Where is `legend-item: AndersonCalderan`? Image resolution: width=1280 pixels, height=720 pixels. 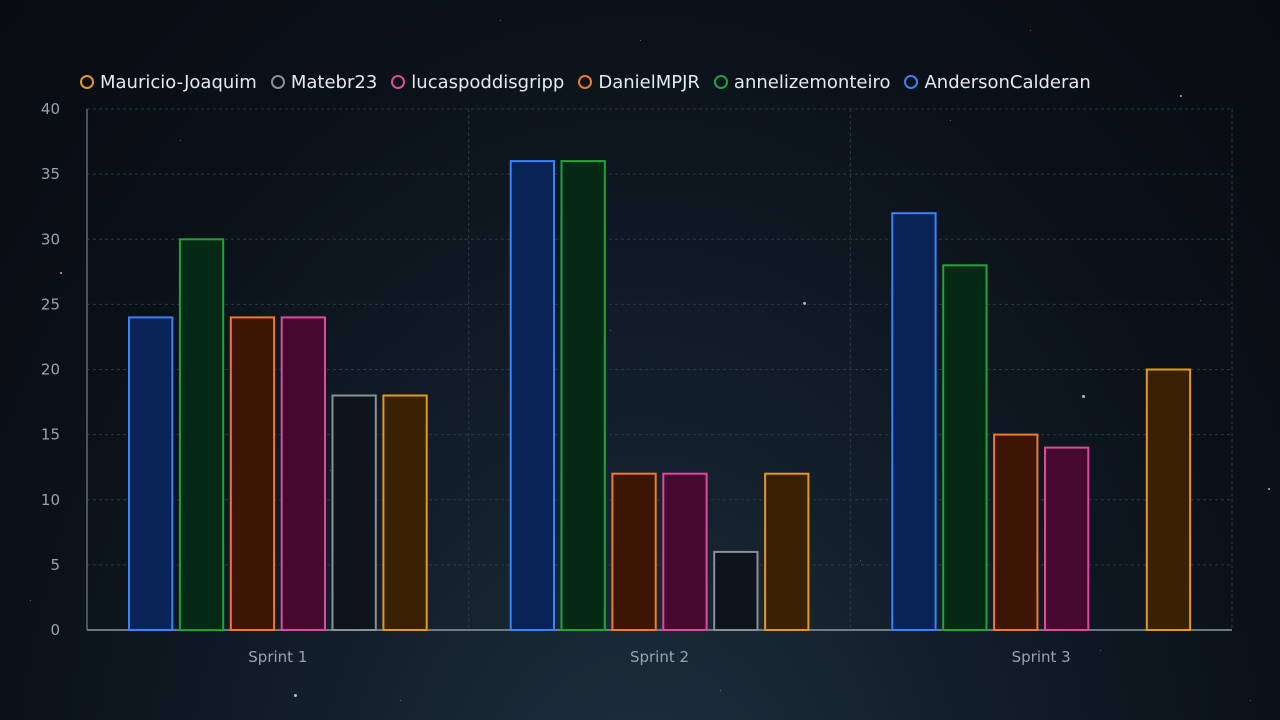 legend-item: AndersonCalderan is located at coordinates (997, 82).